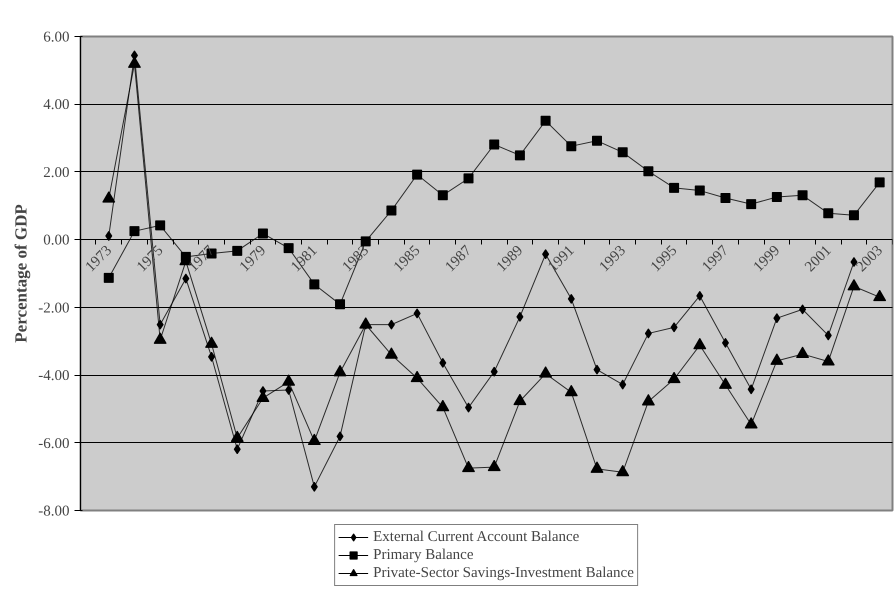 The height and width of the screenshot is (604, 894). Describe the element at coordinates (56, 38) in the screenshot. I see `y-tick-label: 6.00` at that location.